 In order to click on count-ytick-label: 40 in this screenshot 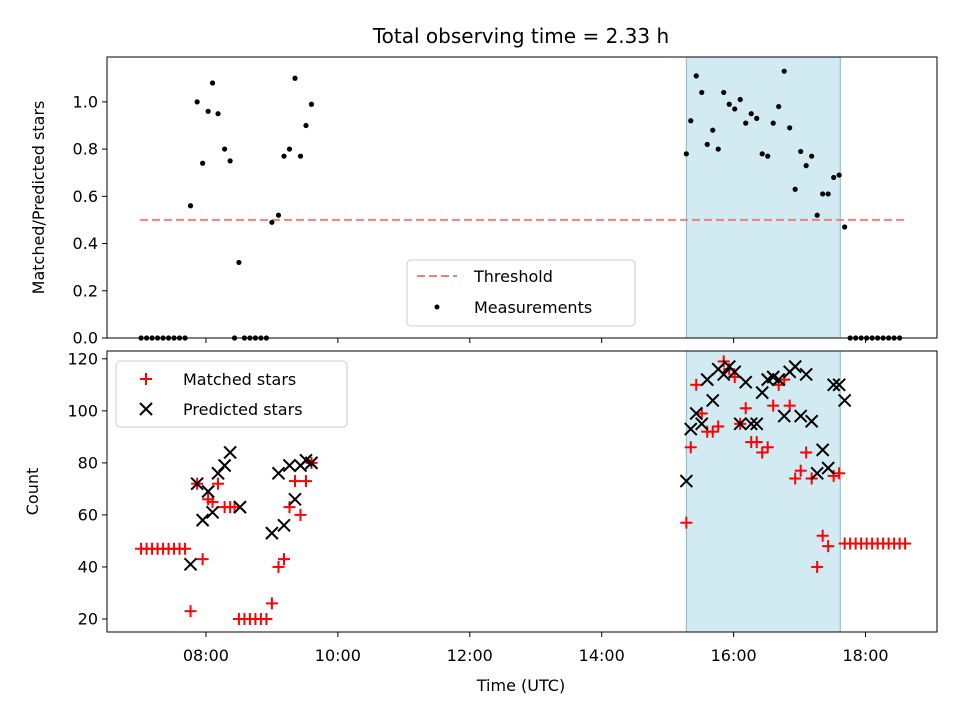, I will do `click(88, 566)`.